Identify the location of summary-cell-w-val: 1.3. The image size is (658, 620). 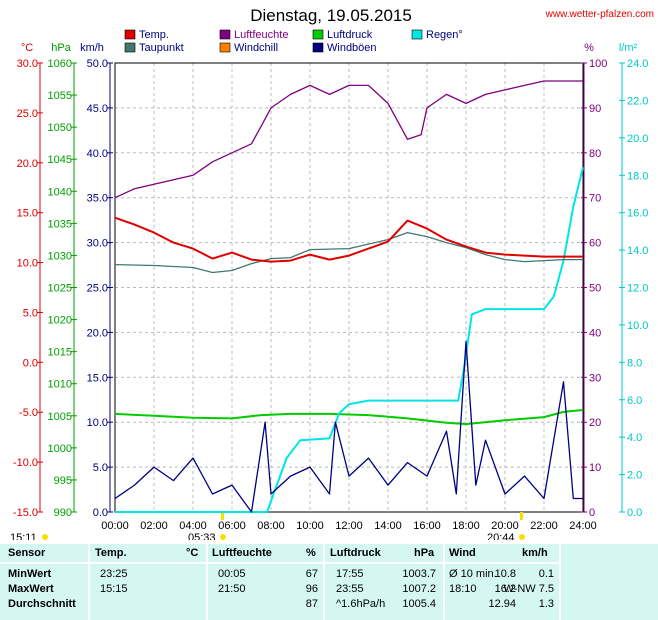
(546, 604).